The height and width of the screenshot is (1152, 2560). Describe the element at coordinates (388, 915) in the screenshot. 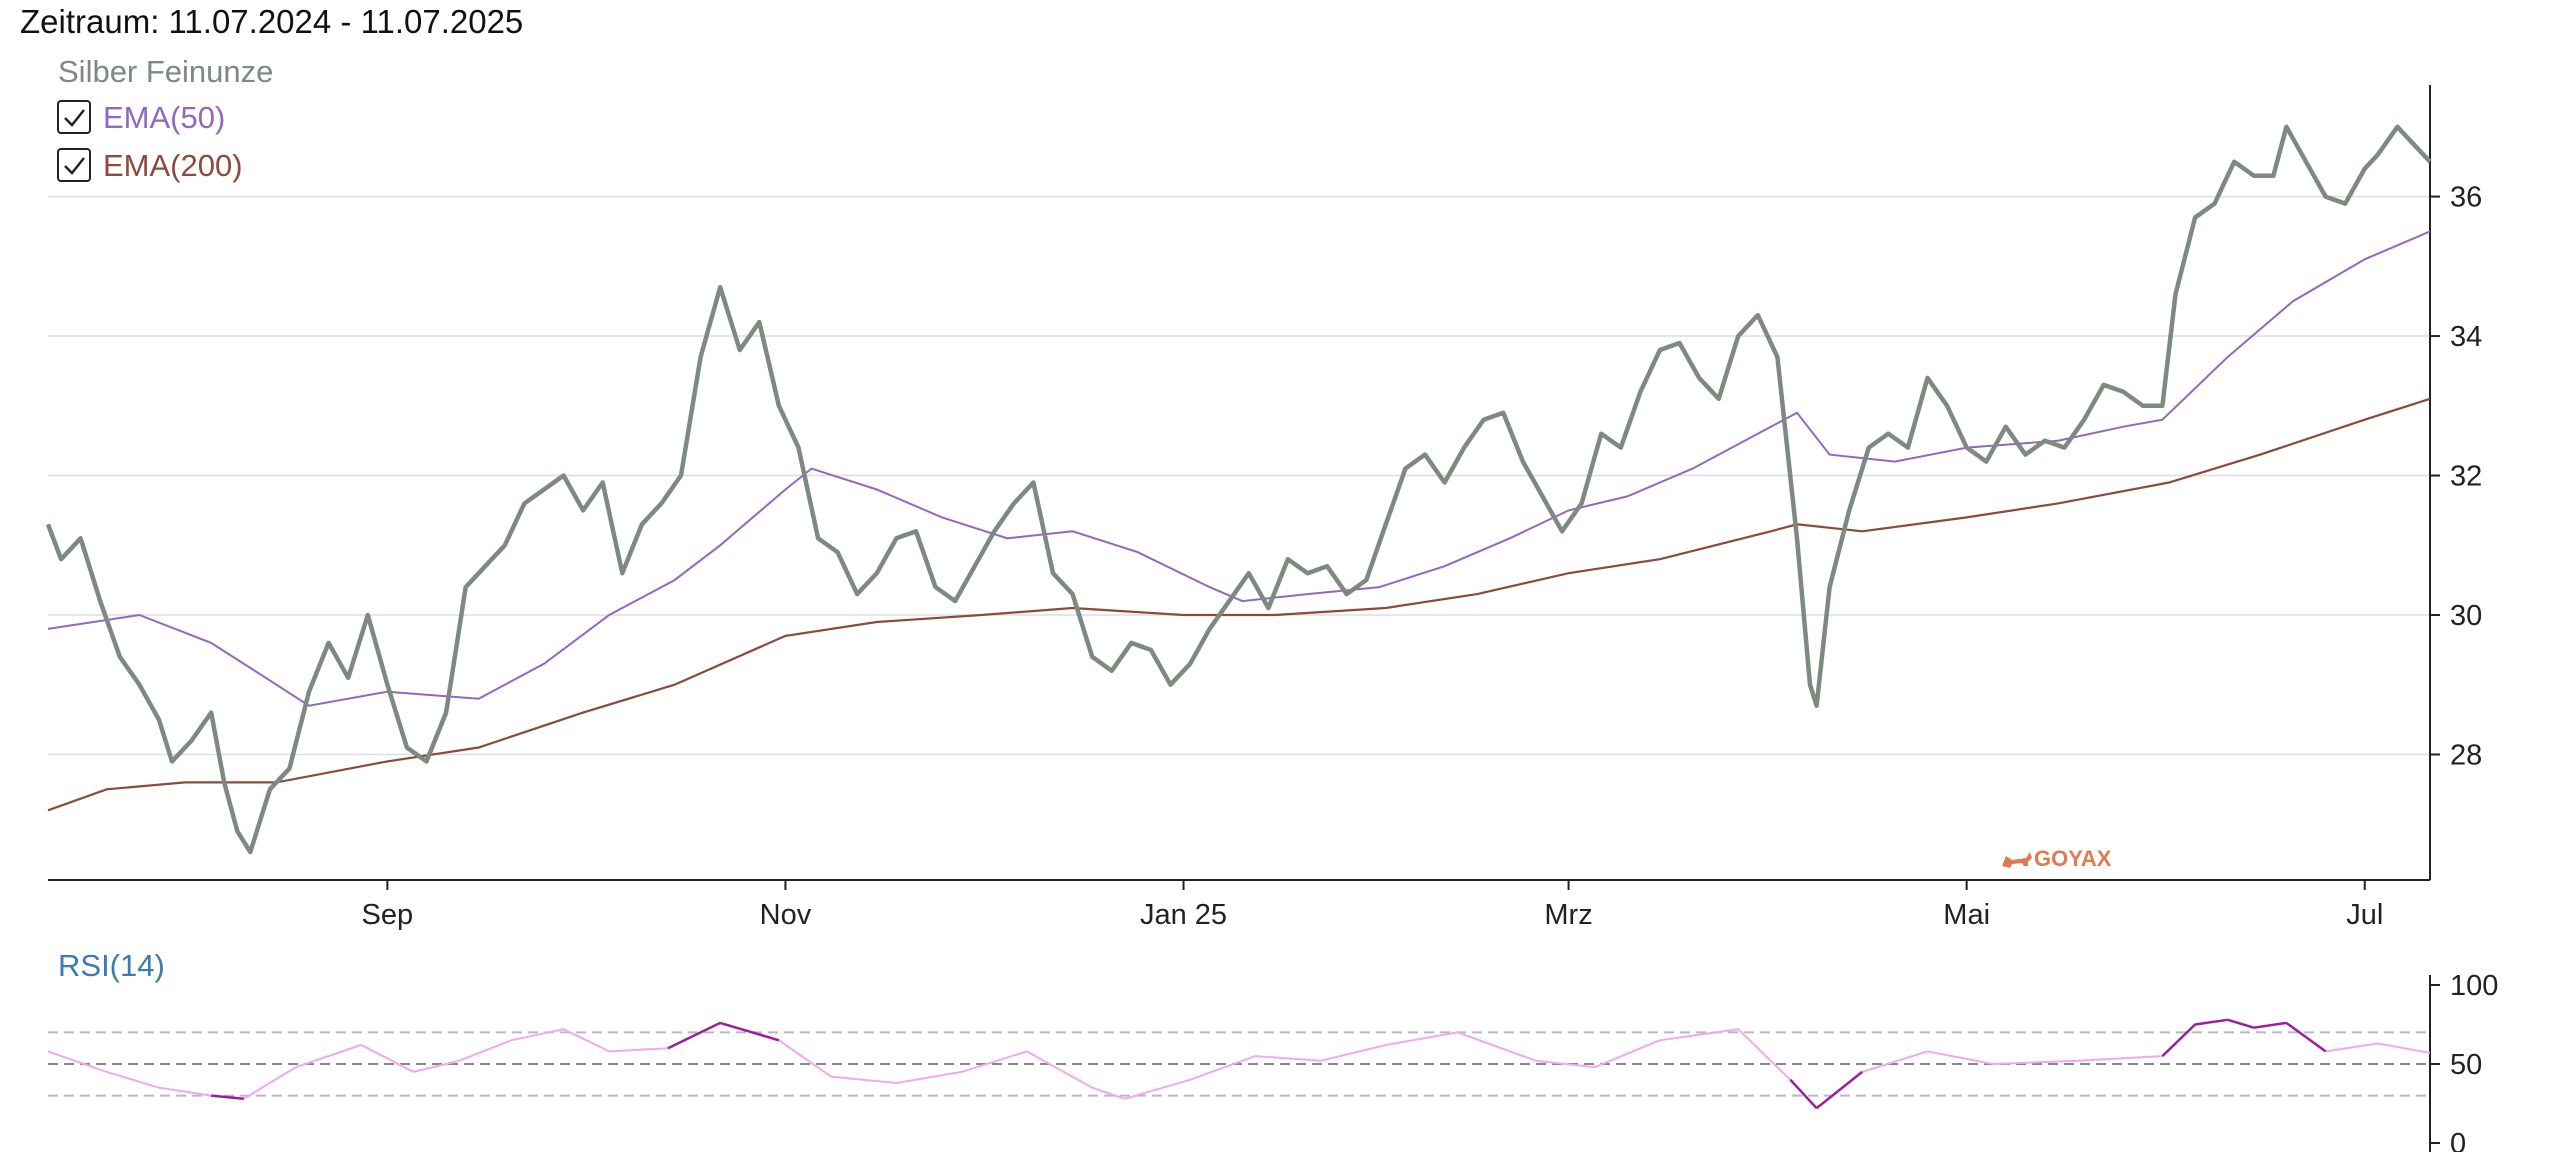

I see `x-tick-label: Sep` at that location.